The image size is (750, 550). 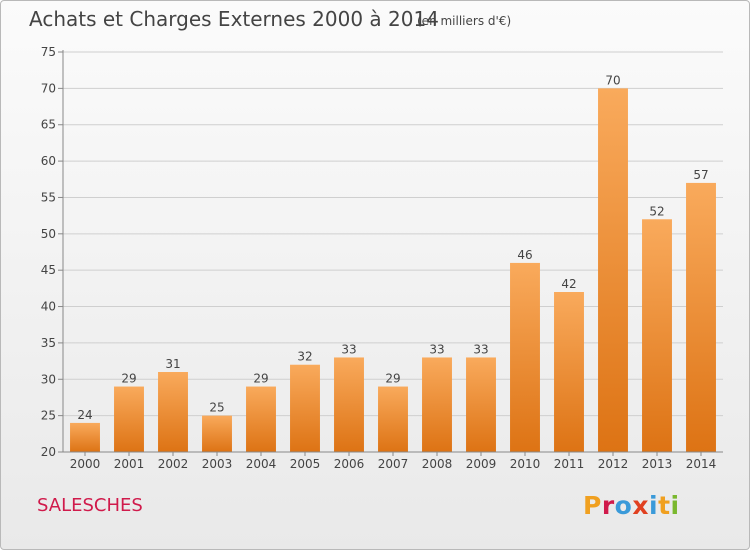 What do you see at coordinates (701, 464) in the screenshot?
I see `x-tick-label: 2014` at bounding box center [701, 464].